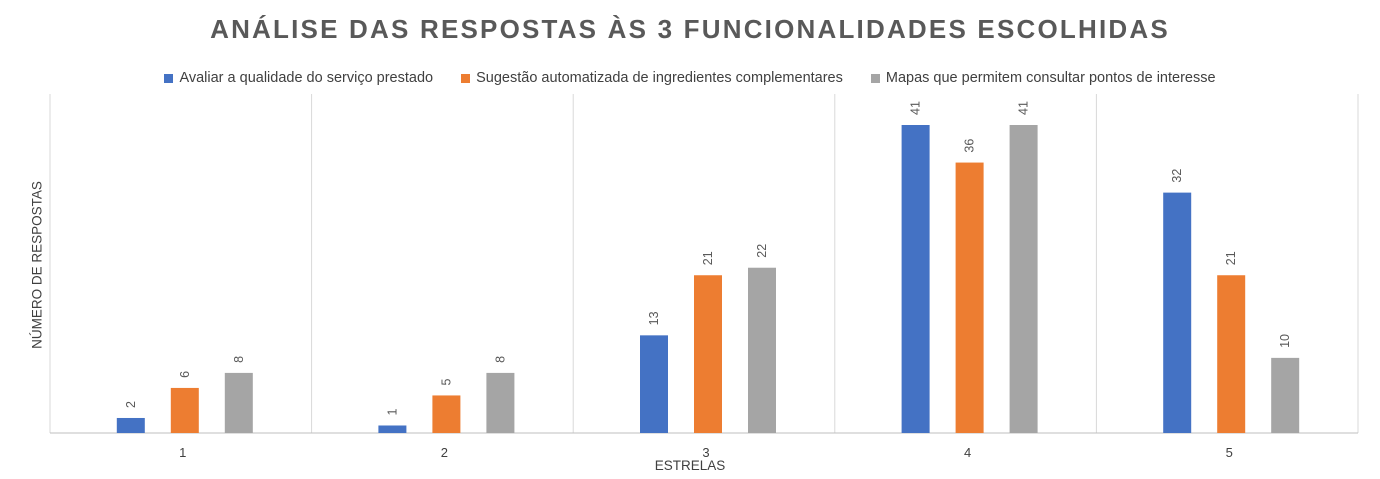 This screenshot has height=479, width=1380. What do you see at coordinates (392, 411) in the screenshot?
I see `data-label: 1` at bounding box center [392, 411].